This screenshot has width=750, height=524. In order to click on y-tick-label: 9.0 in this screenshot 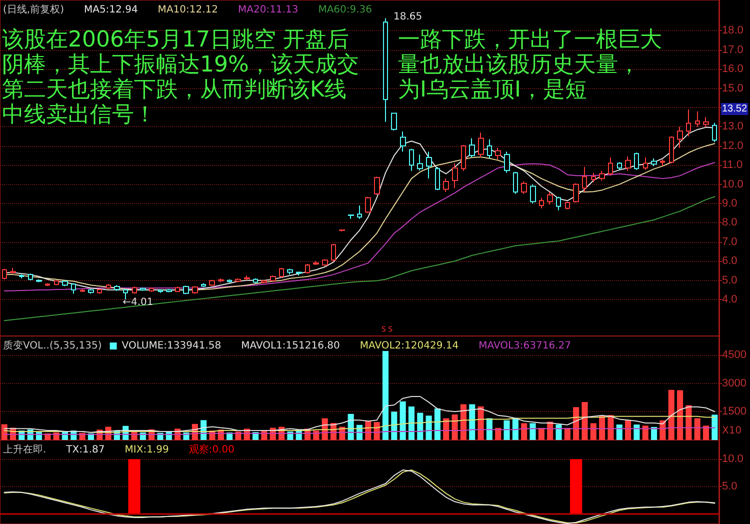, I will do `click(730, 204)`.